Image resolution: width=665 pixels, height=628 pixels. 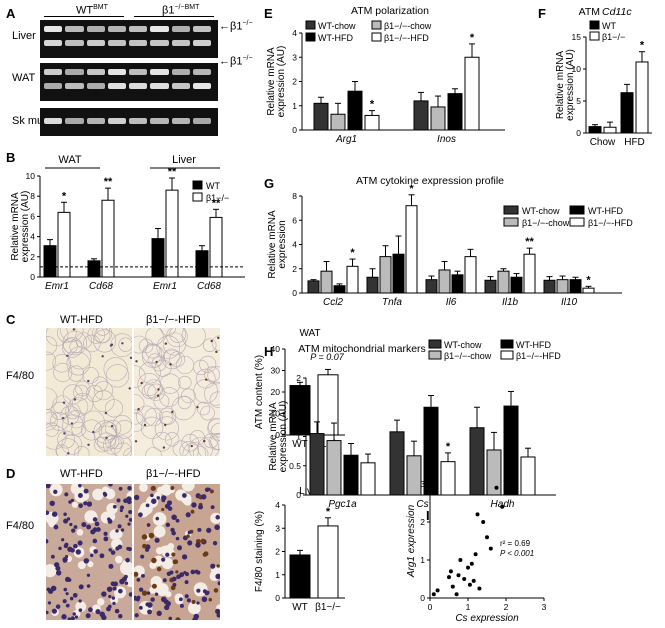 I want to click on y-tick-label-i: 0, so click(x=422, y=598).